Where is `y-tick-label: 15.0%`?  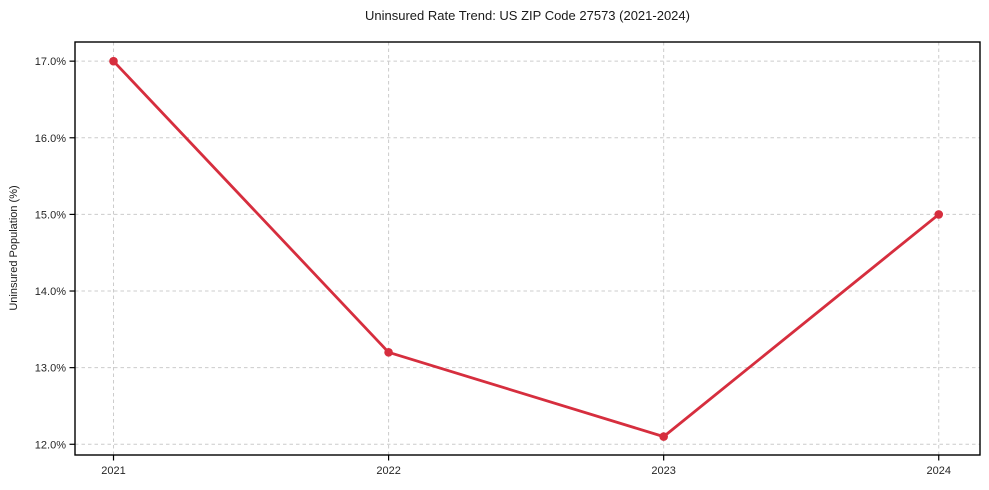
y-tick-label: 15.0% is located at coordinates (50, 215).